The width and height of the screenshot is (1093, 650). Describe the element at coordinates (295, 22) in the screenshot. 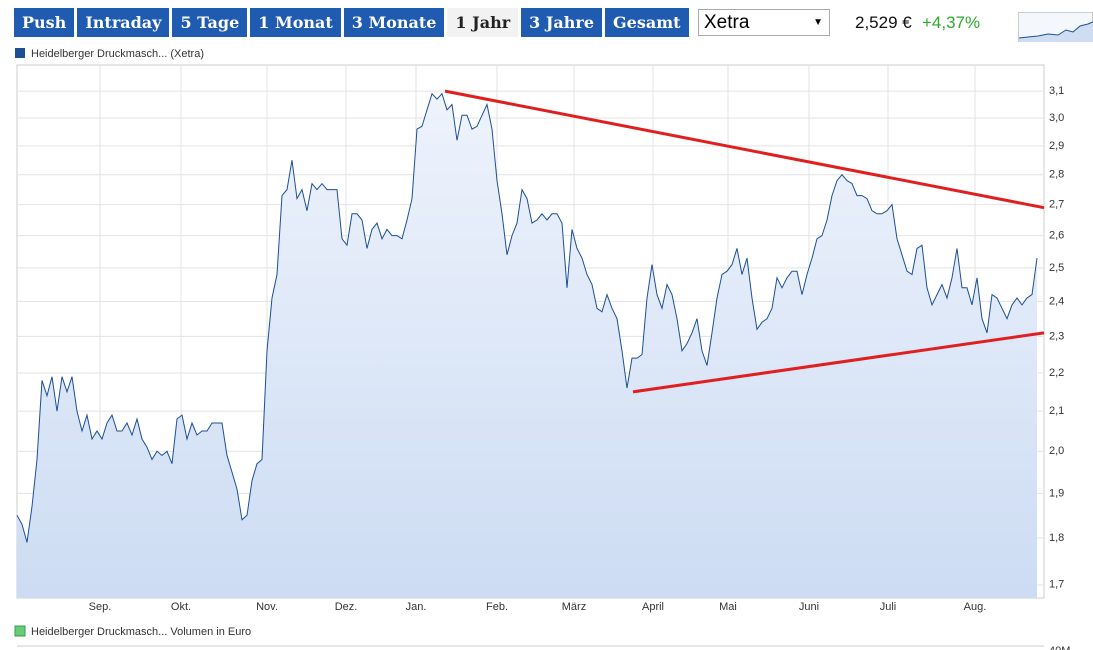

I see `tab: 1 Monat` at that location.